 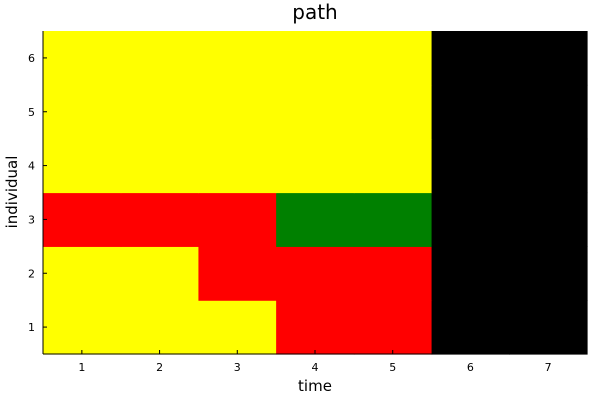 I want to click on heatmap-cell-t6-i6, so click(x=470, y=58).